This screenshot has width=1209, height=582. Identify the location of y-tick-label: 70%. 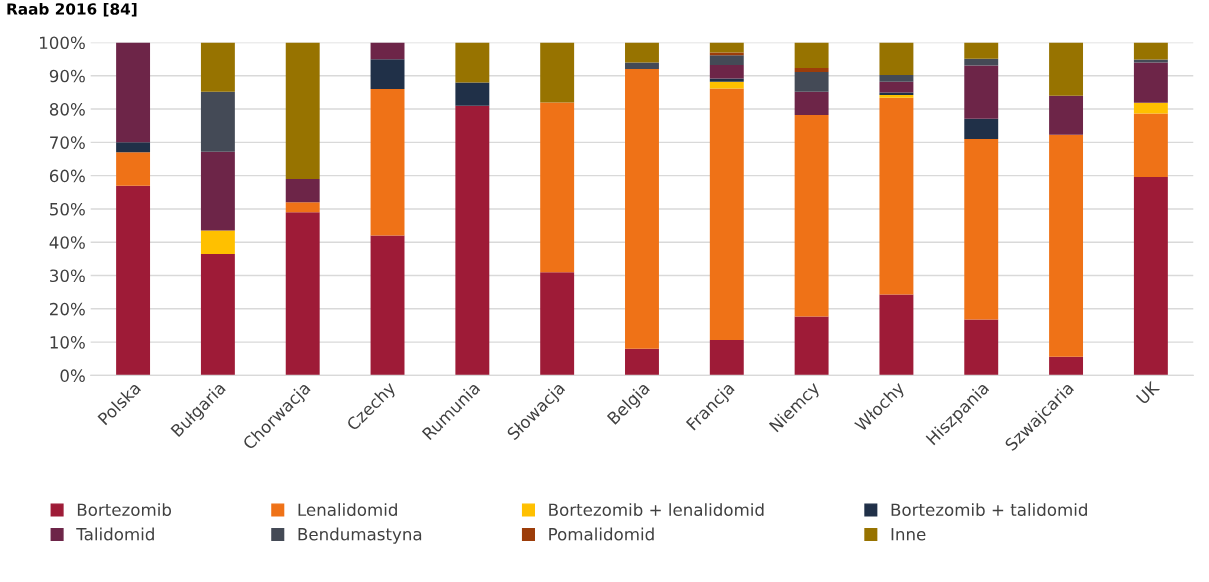
(67, 142).